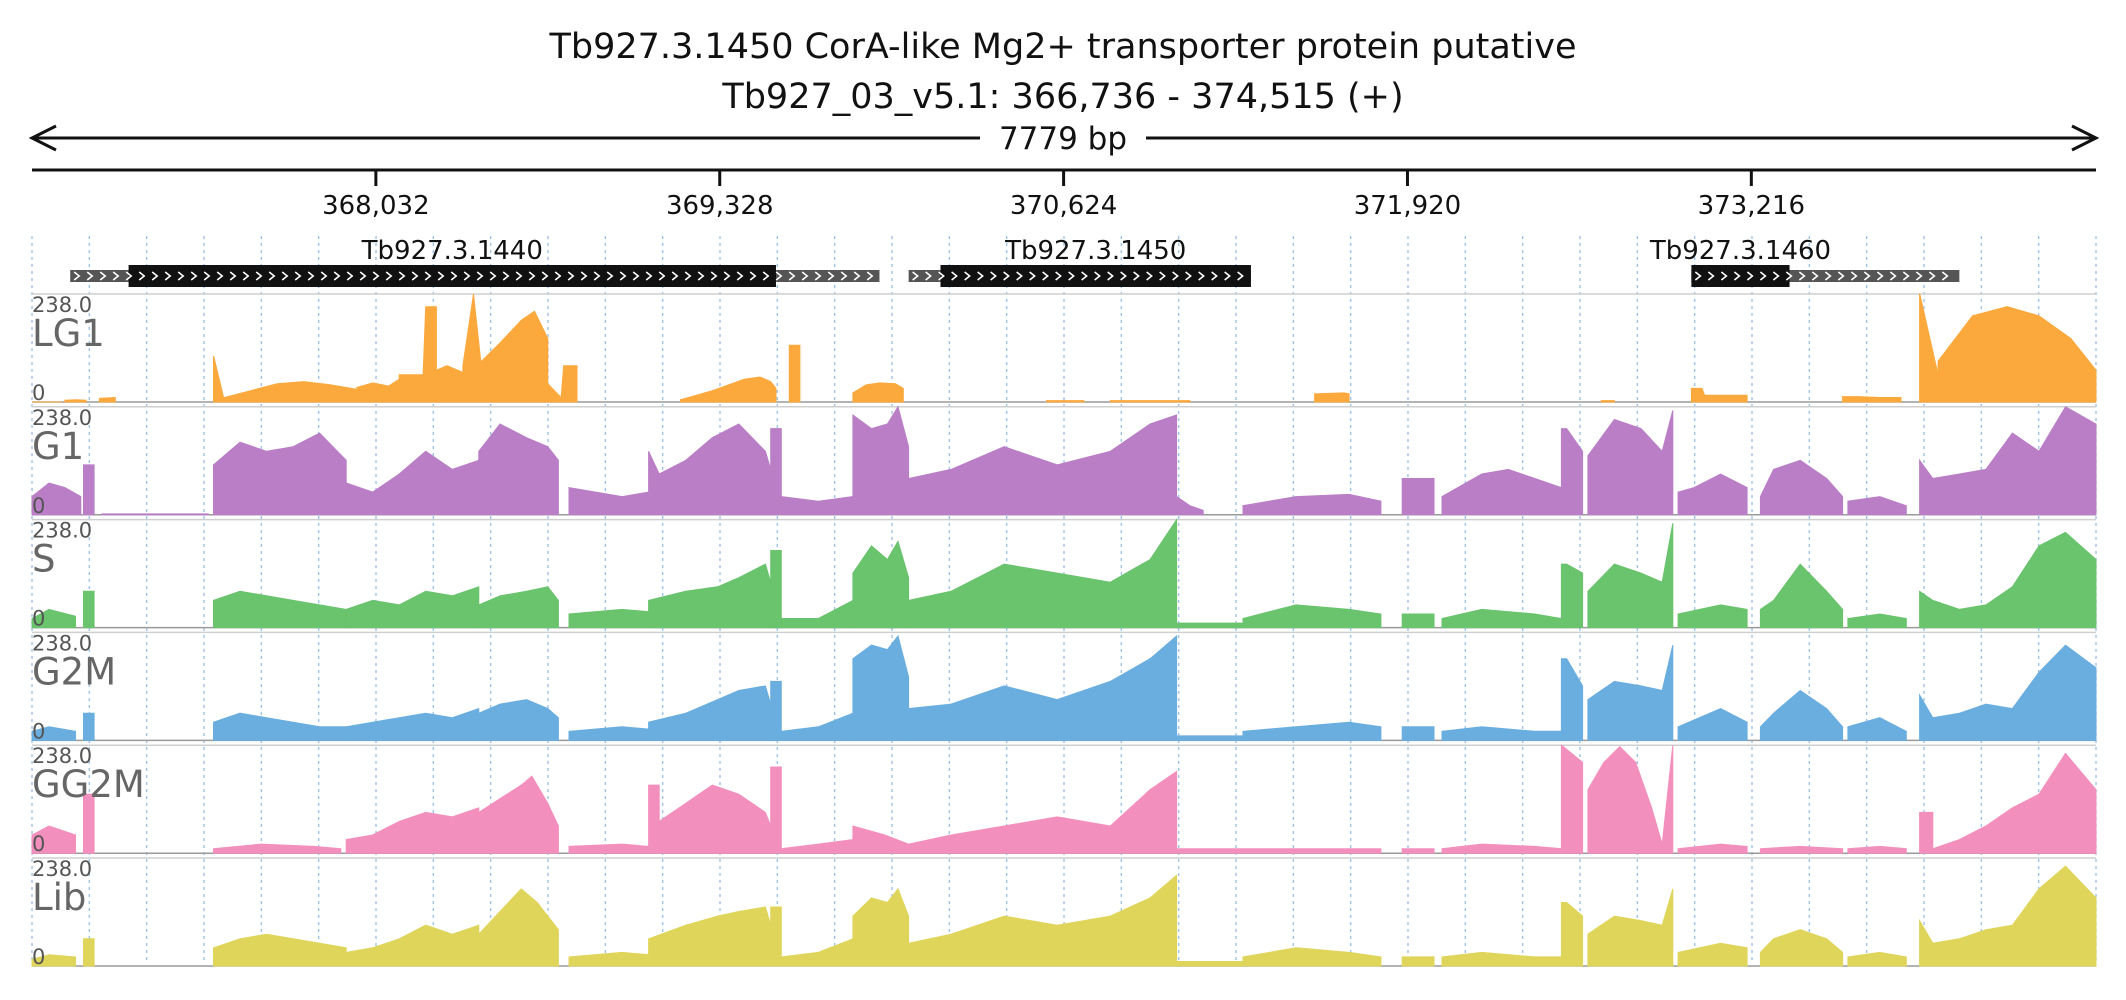  What do you see at coordinates (1095, 276) in the screenshot?
I see `gene-cds` at bounding box center [1095, 276].